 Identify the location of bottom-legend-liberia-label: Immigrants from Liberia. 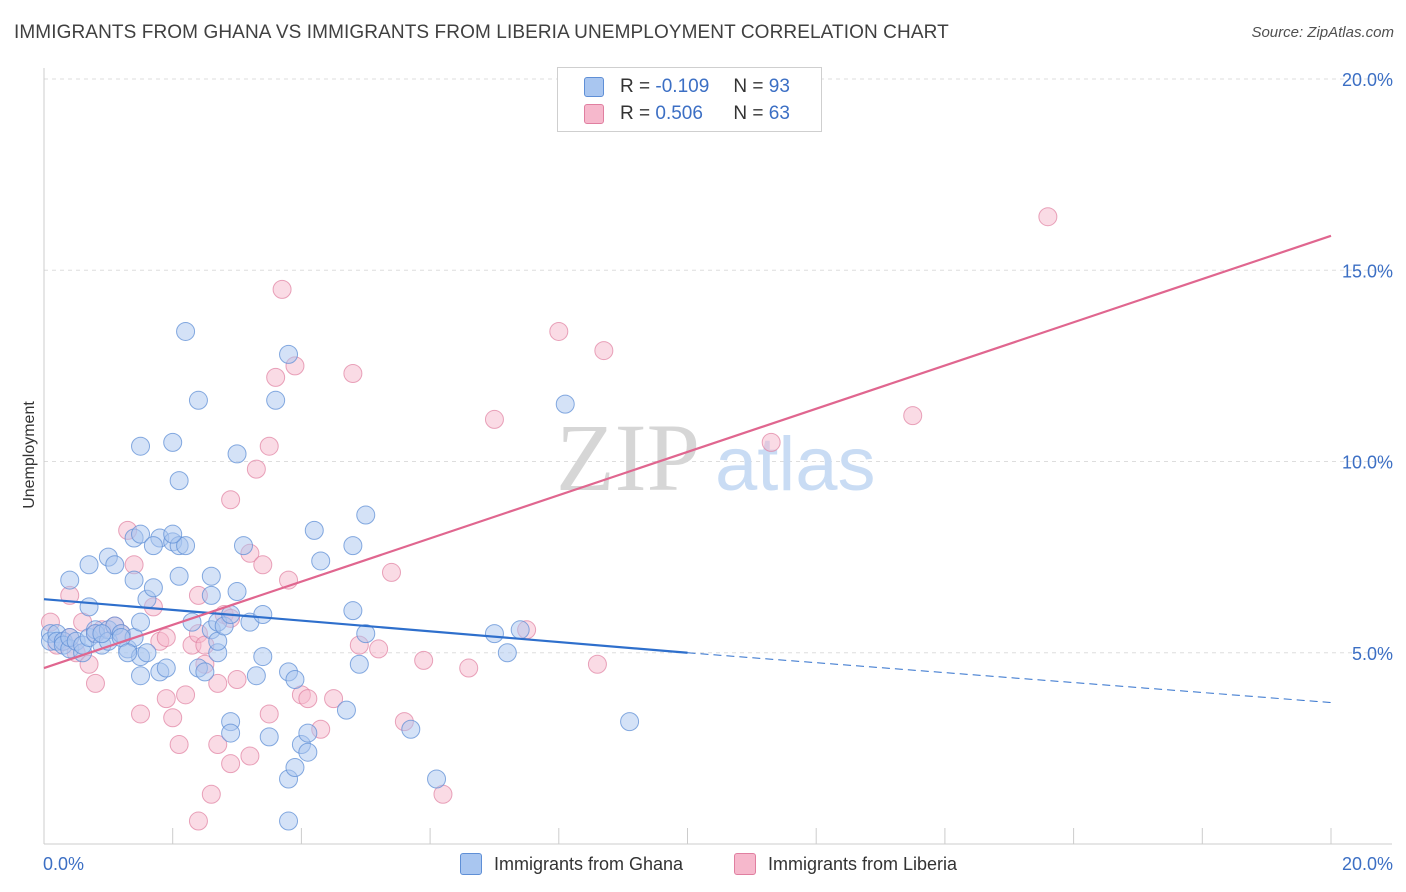
(863, 863).